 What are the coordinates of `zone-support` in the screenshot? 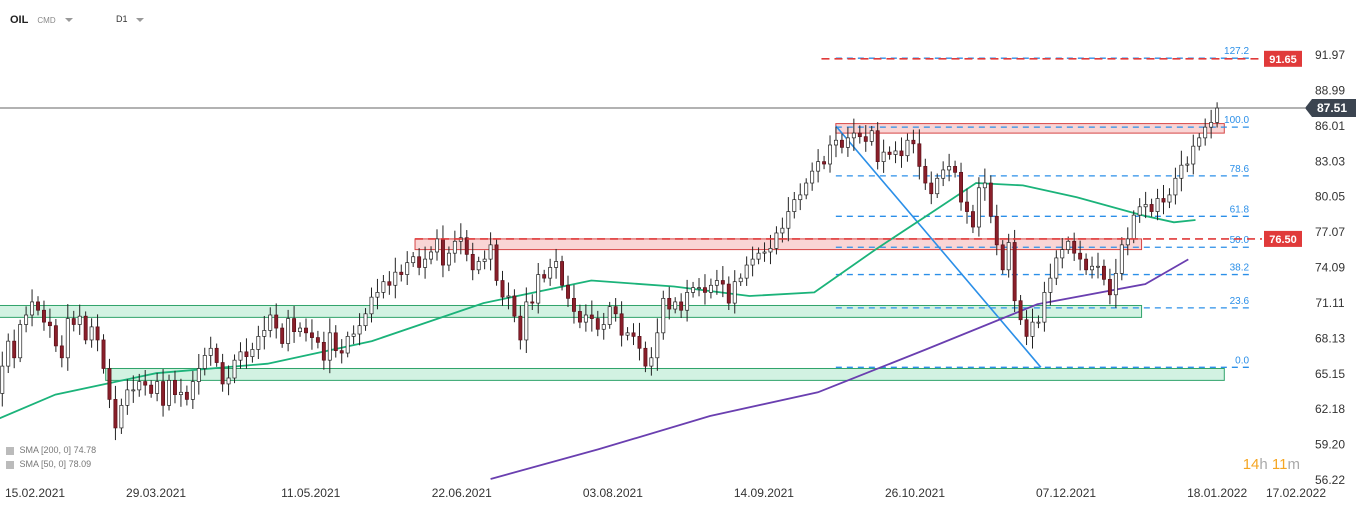 It's located at (571, 311).